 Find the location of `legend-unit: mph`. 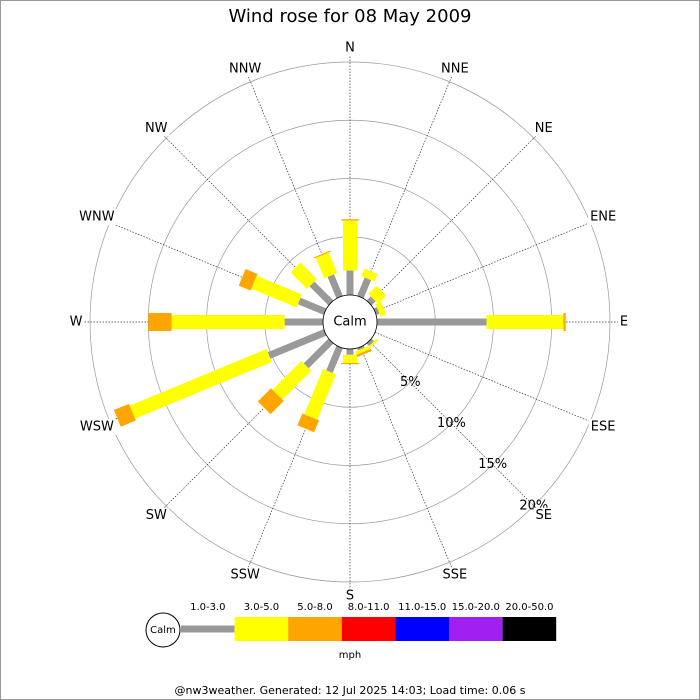

legend-unit: mph is located at coordinates (350, 655).